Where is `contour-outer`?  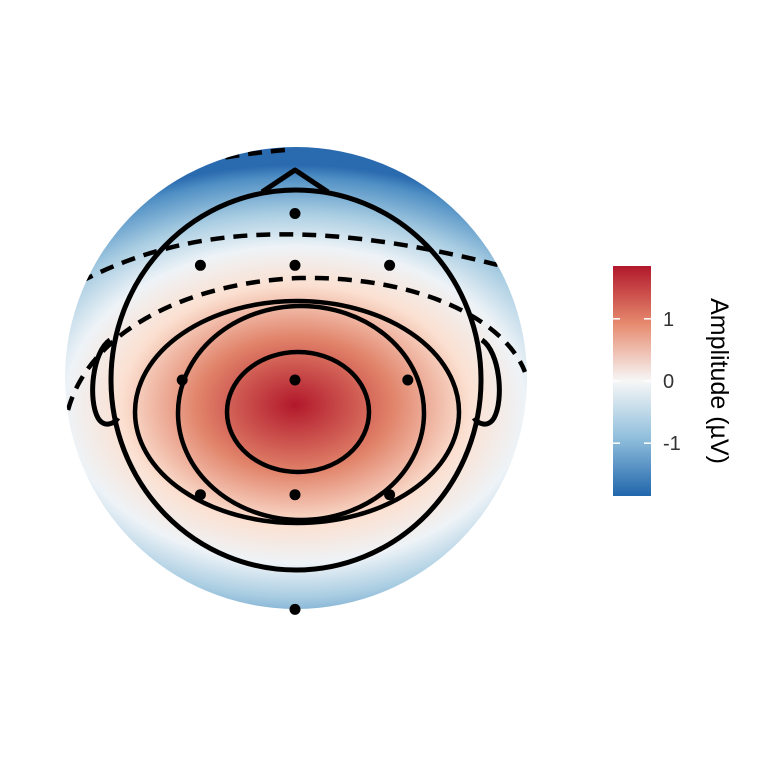
contour-outer is located at coordinates (297, 412).